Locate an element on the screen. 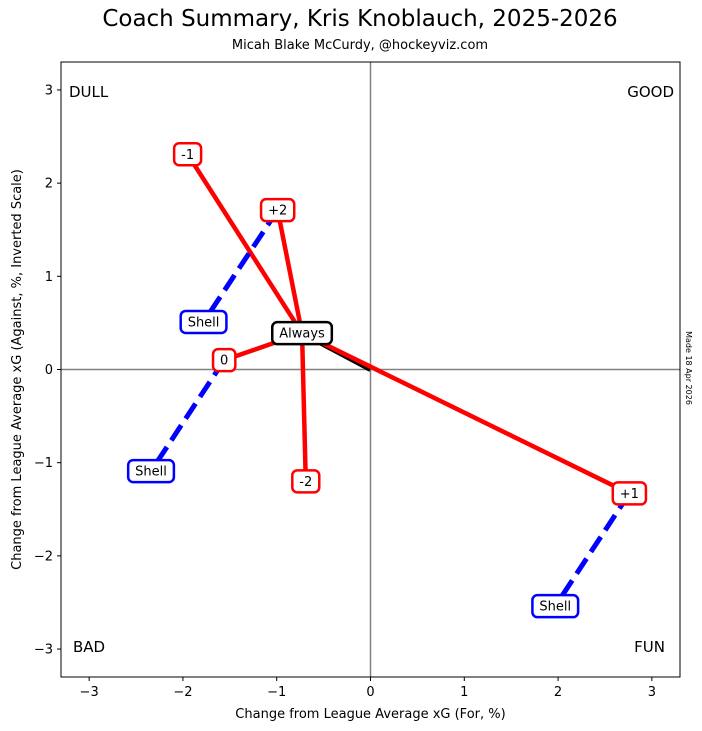 This screenshot has height=731, width=702. always-label: Always is located at coordinates (302, 333).